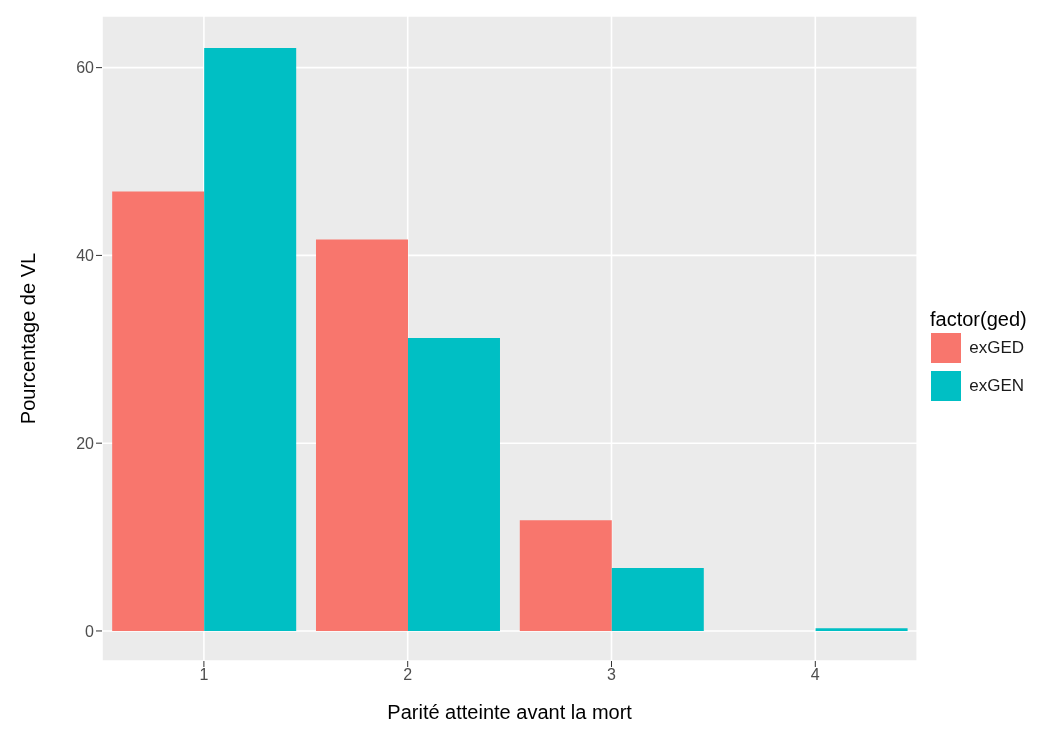 The width and height of the screenshot is (1043, 745). I want to click on y-tick-label: 60, so click(85, 68).